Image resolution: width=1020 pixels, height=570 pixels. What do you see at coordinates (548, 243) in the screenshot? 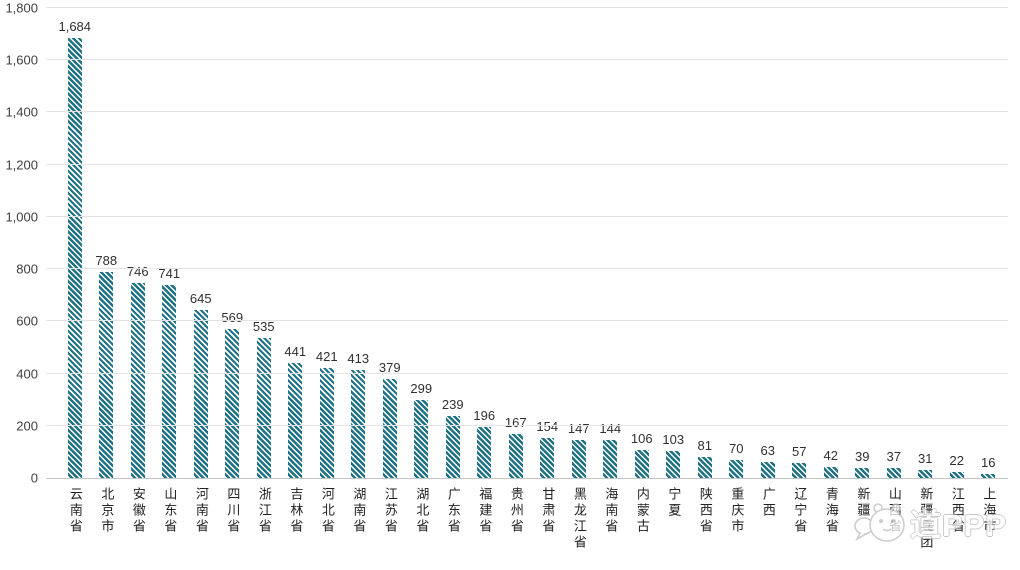
I see `bar-column: 154` at bounding box center [548, 243].